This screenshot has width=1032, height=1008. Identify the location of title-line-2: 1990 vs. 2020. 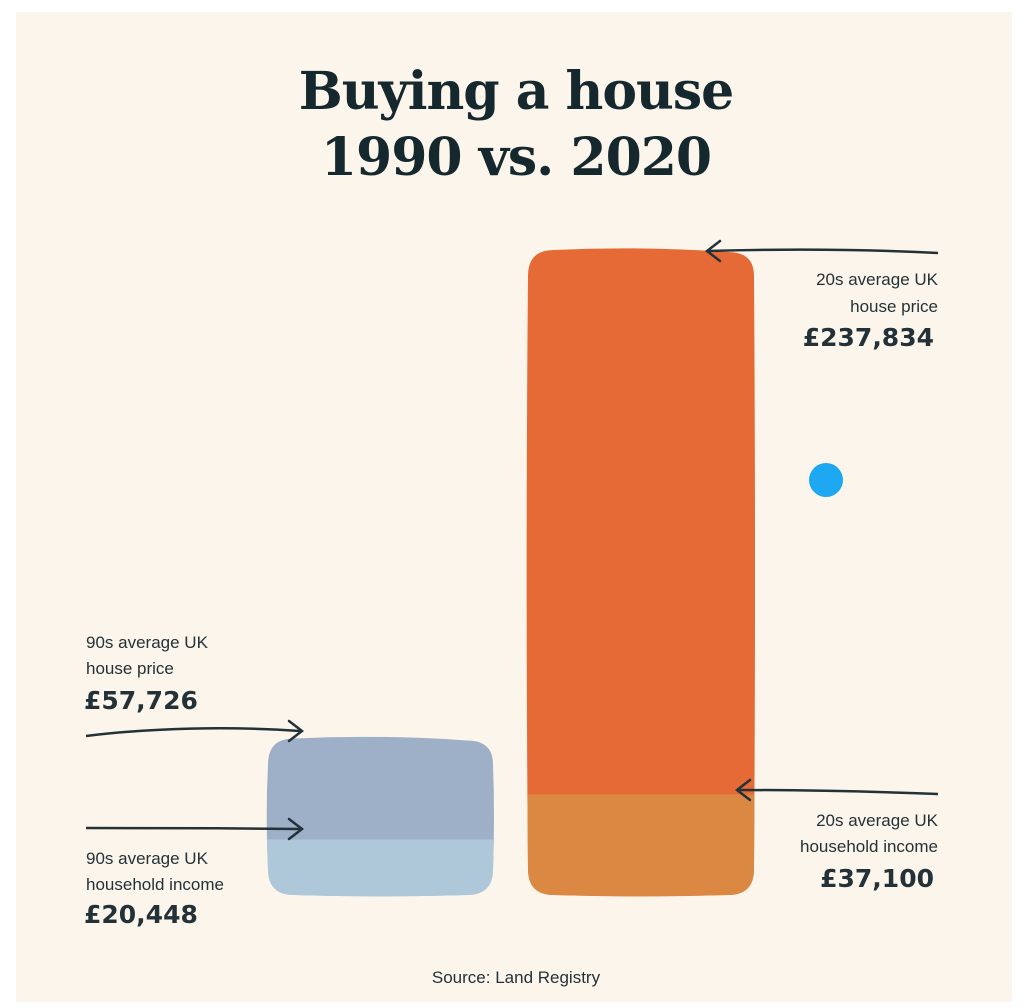
(516, 157).